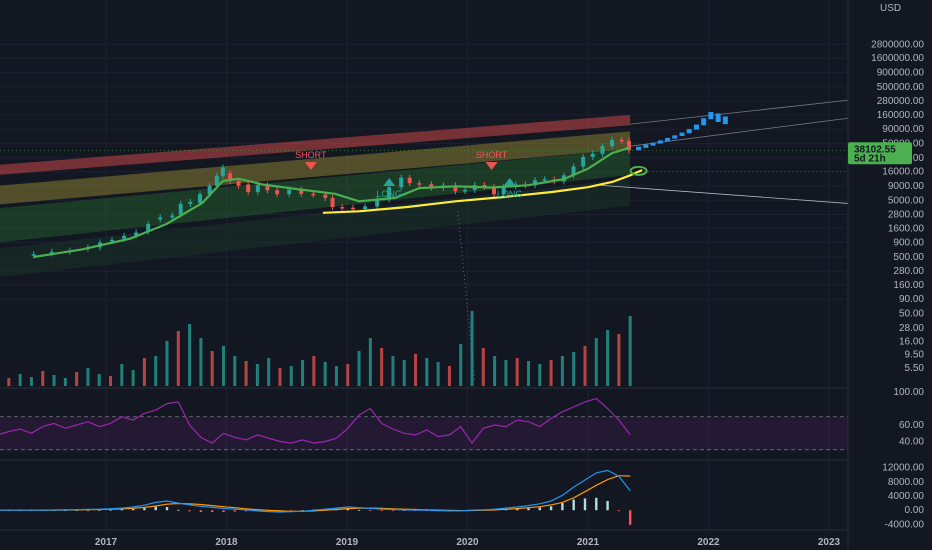 The height and width of the screenshot is (550, 932). Describe the element at coordinates (911, 442) in the screenshot. I see `rsi-tick-2: 40.00` at that location.